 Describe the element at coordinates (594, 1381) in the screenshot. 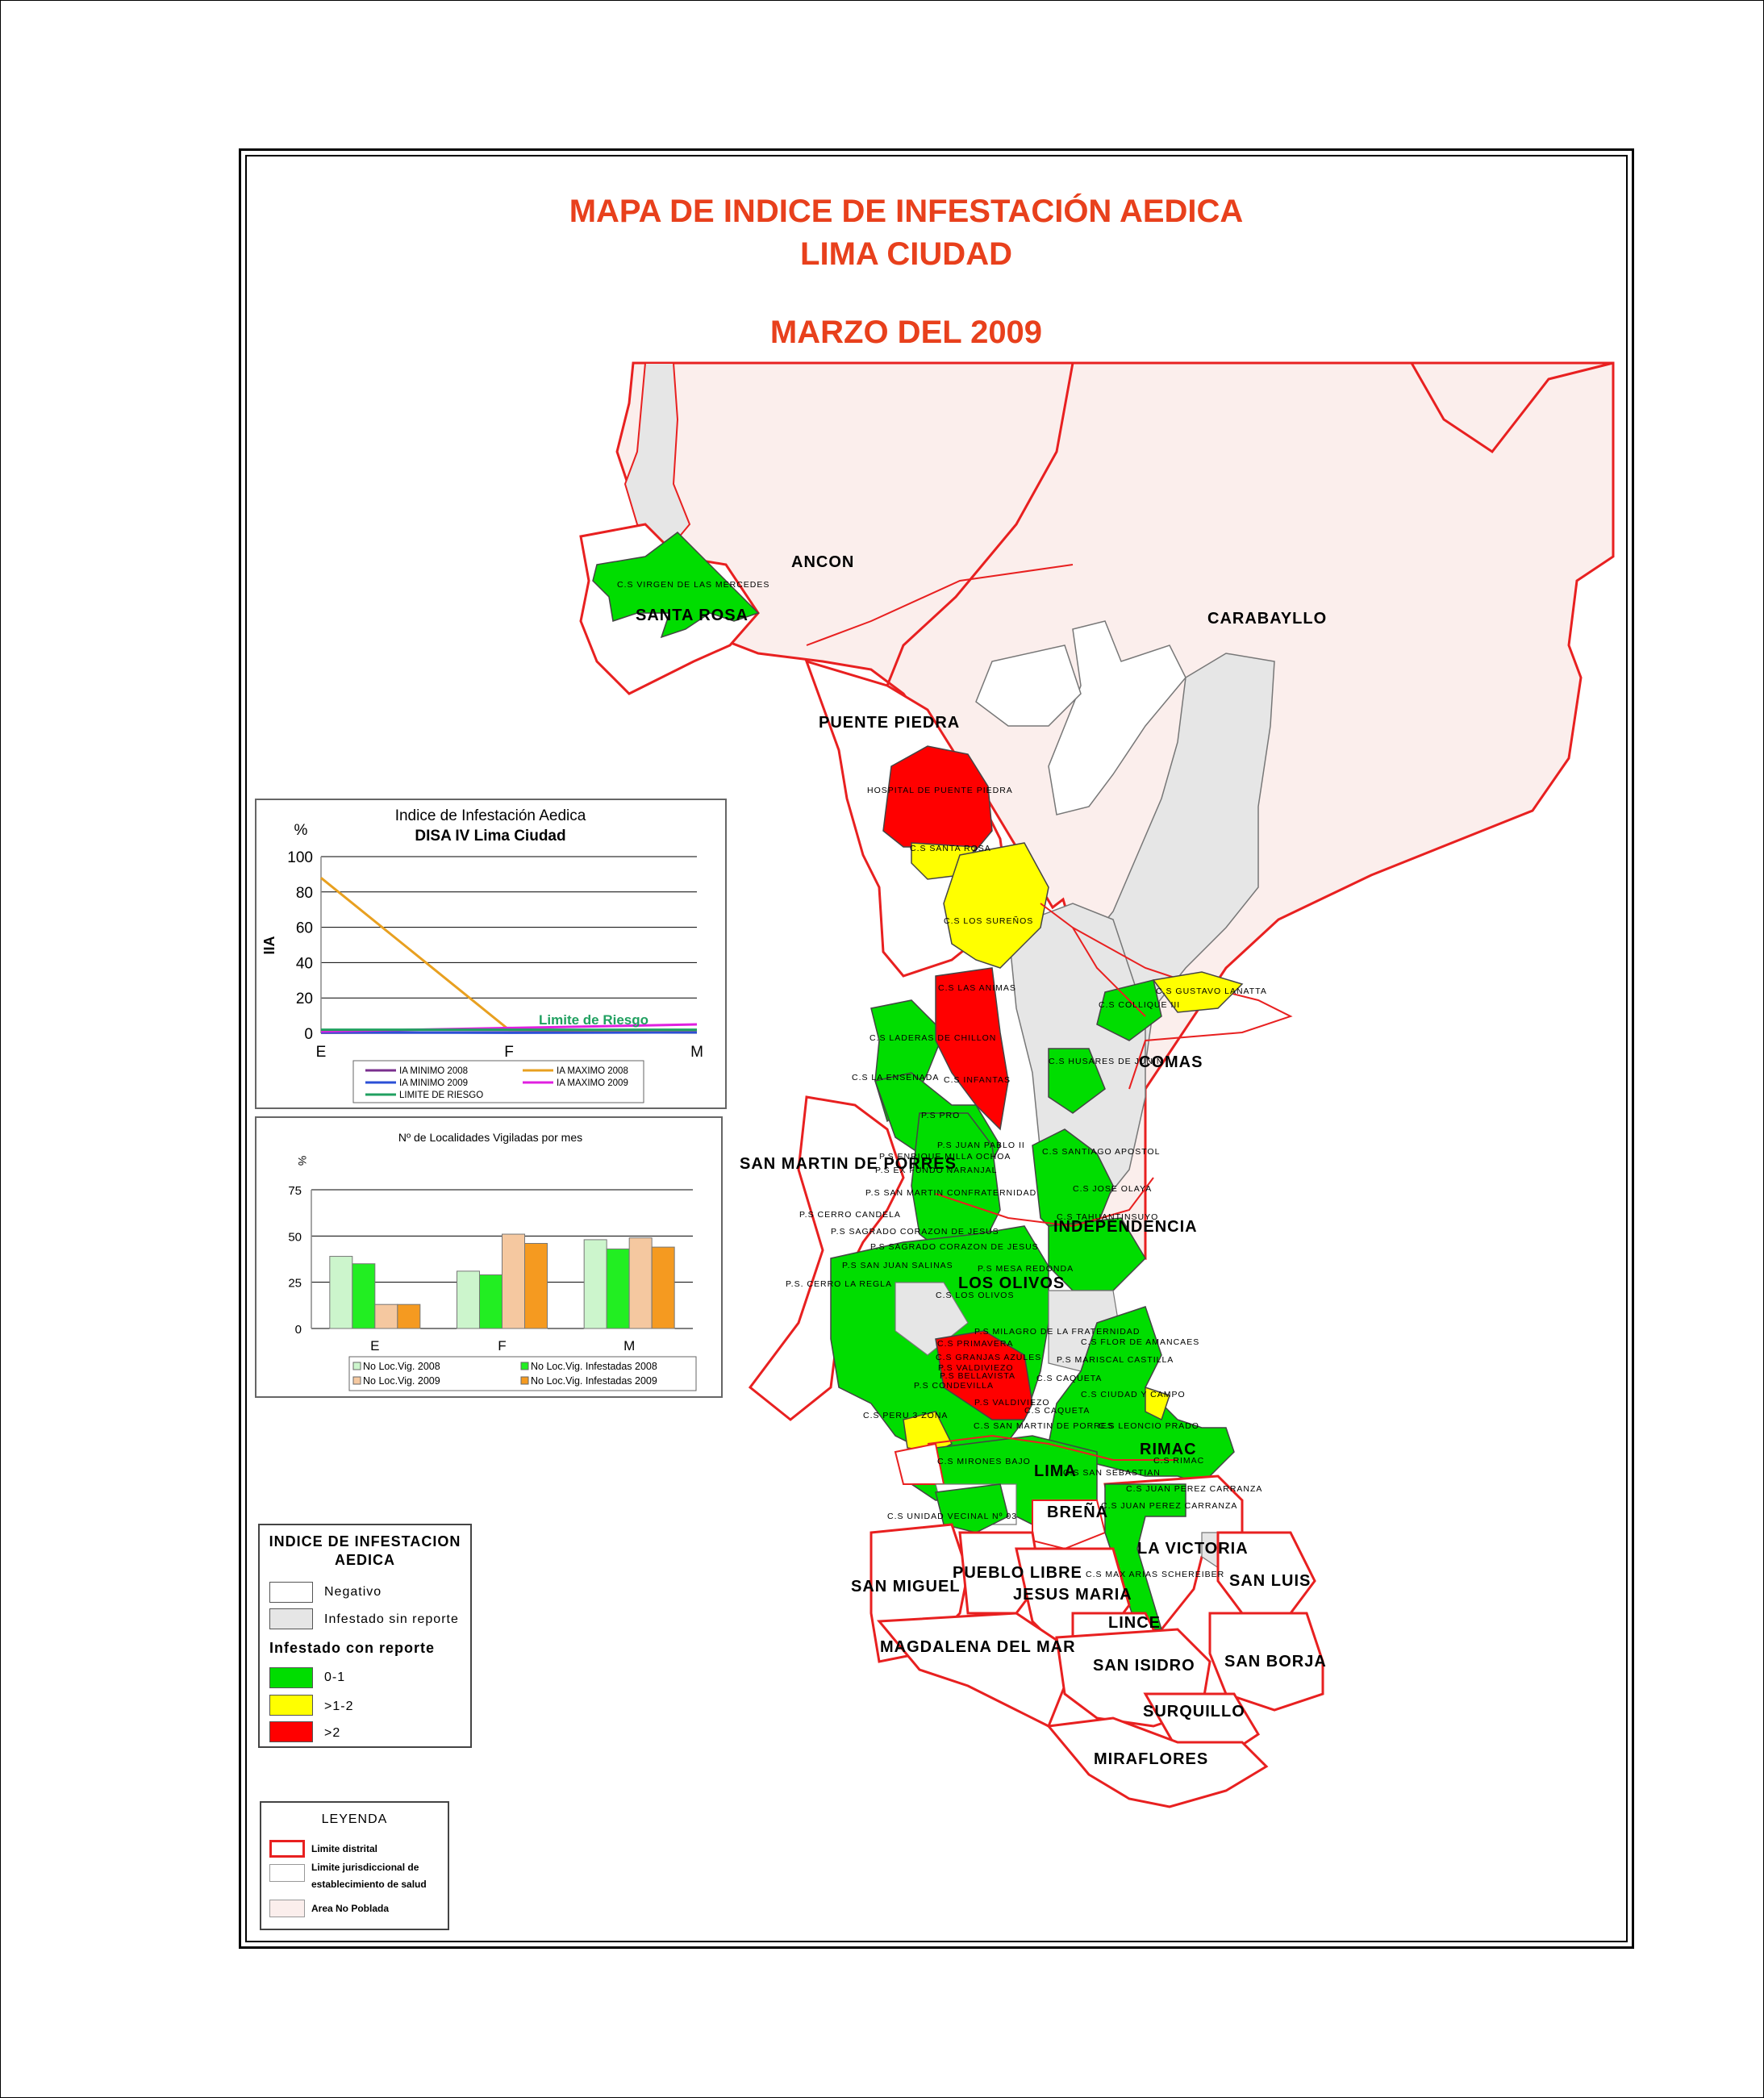

I see `bar-chart-legend-label: No Loc.Vig. Infestadas 2009` at that location.